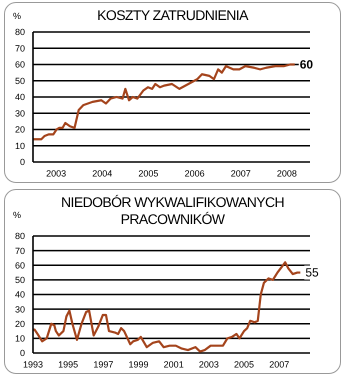 This screenshot has width=351, height=386. What do you see at coordinates (102, 173) in the screenshot?
I see `x-tick-label: 2004` at bounding box center [102, 173].